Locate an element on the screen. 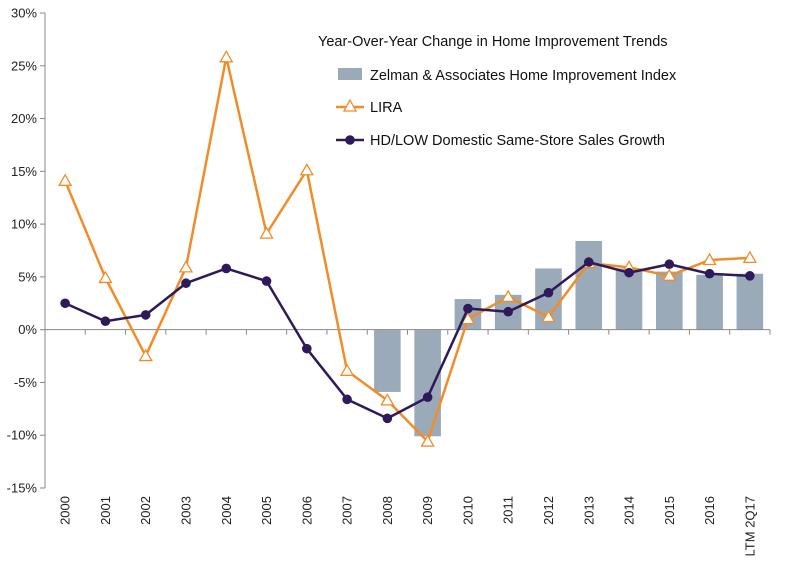  x-tick-label: 2012 is located at coordinates (548, 510).